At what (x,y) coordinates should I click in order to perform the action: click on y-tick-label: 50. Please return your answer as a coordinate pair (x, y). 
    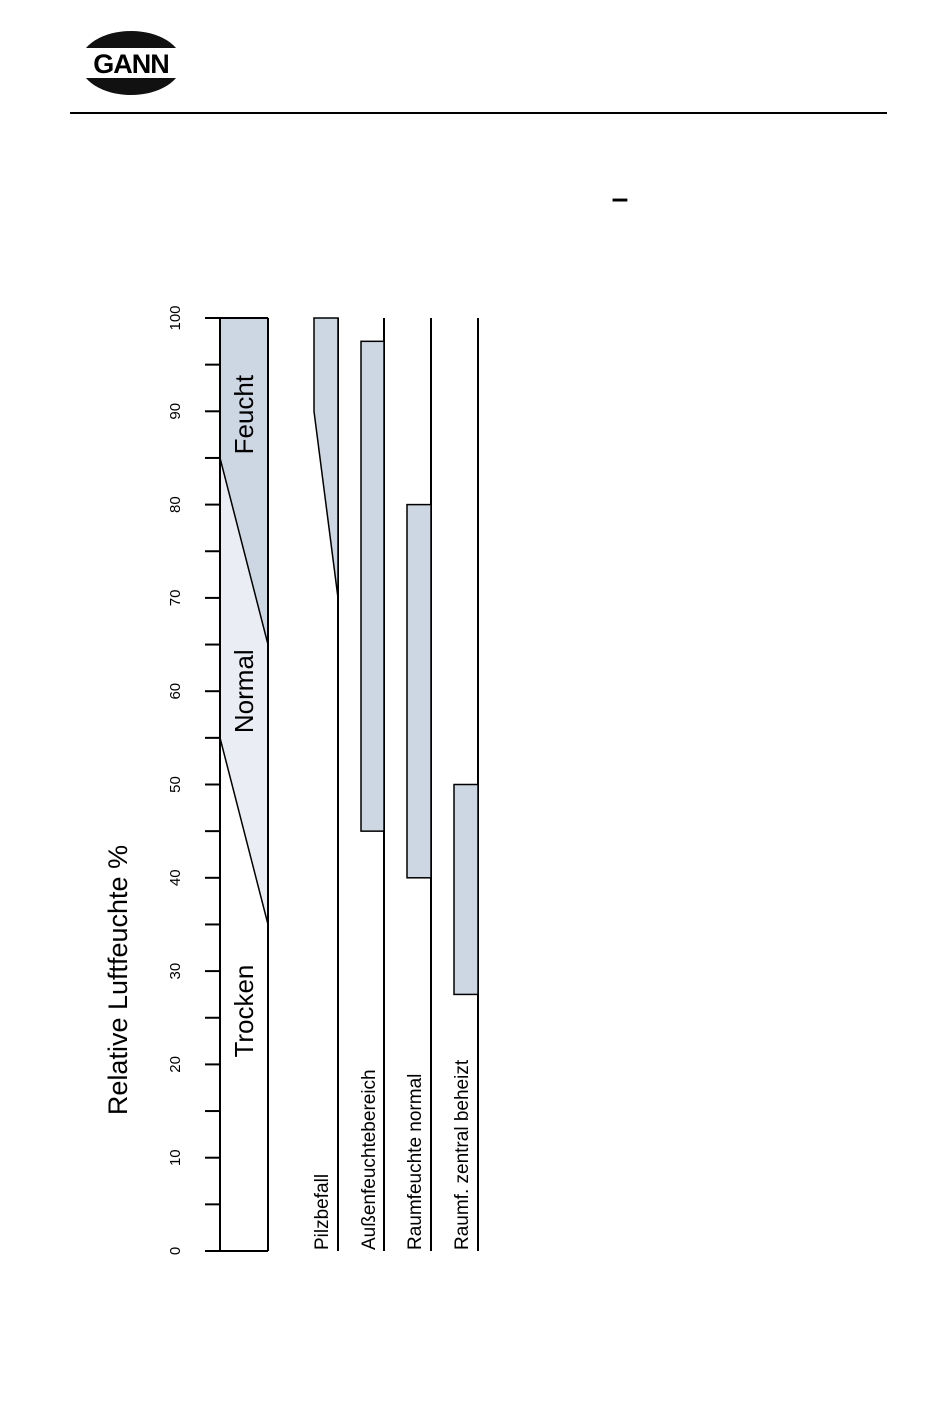
    Looking at the image, I should click on (175, 784).